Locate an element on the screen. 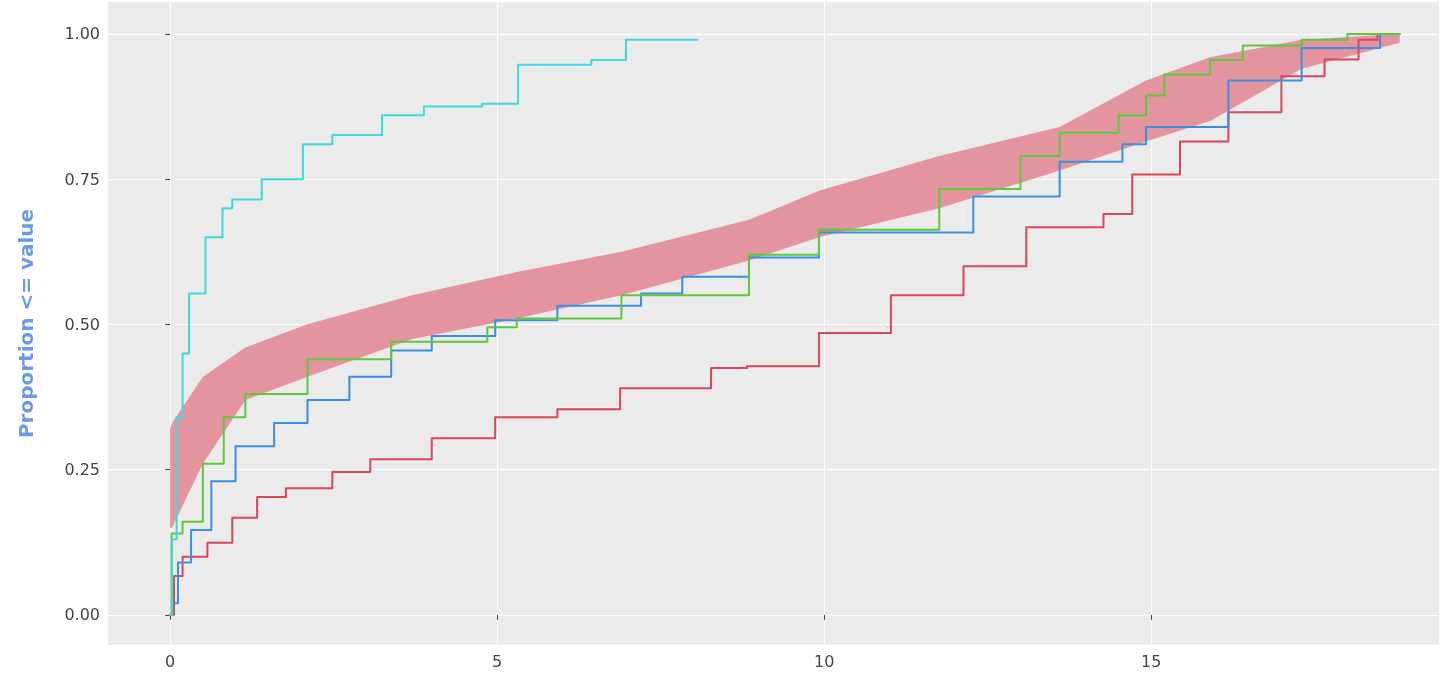 The width and height of the screenshot is (1453, 681). y-axis-title: Proportion <= value is located at coordinates (26, 323).